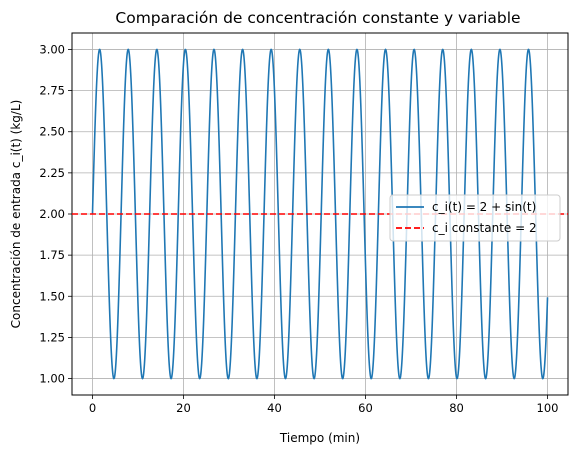 The width and height of the screenshot is (576, 455). I want to click on x-tick-label: 40, so click(274, 408).